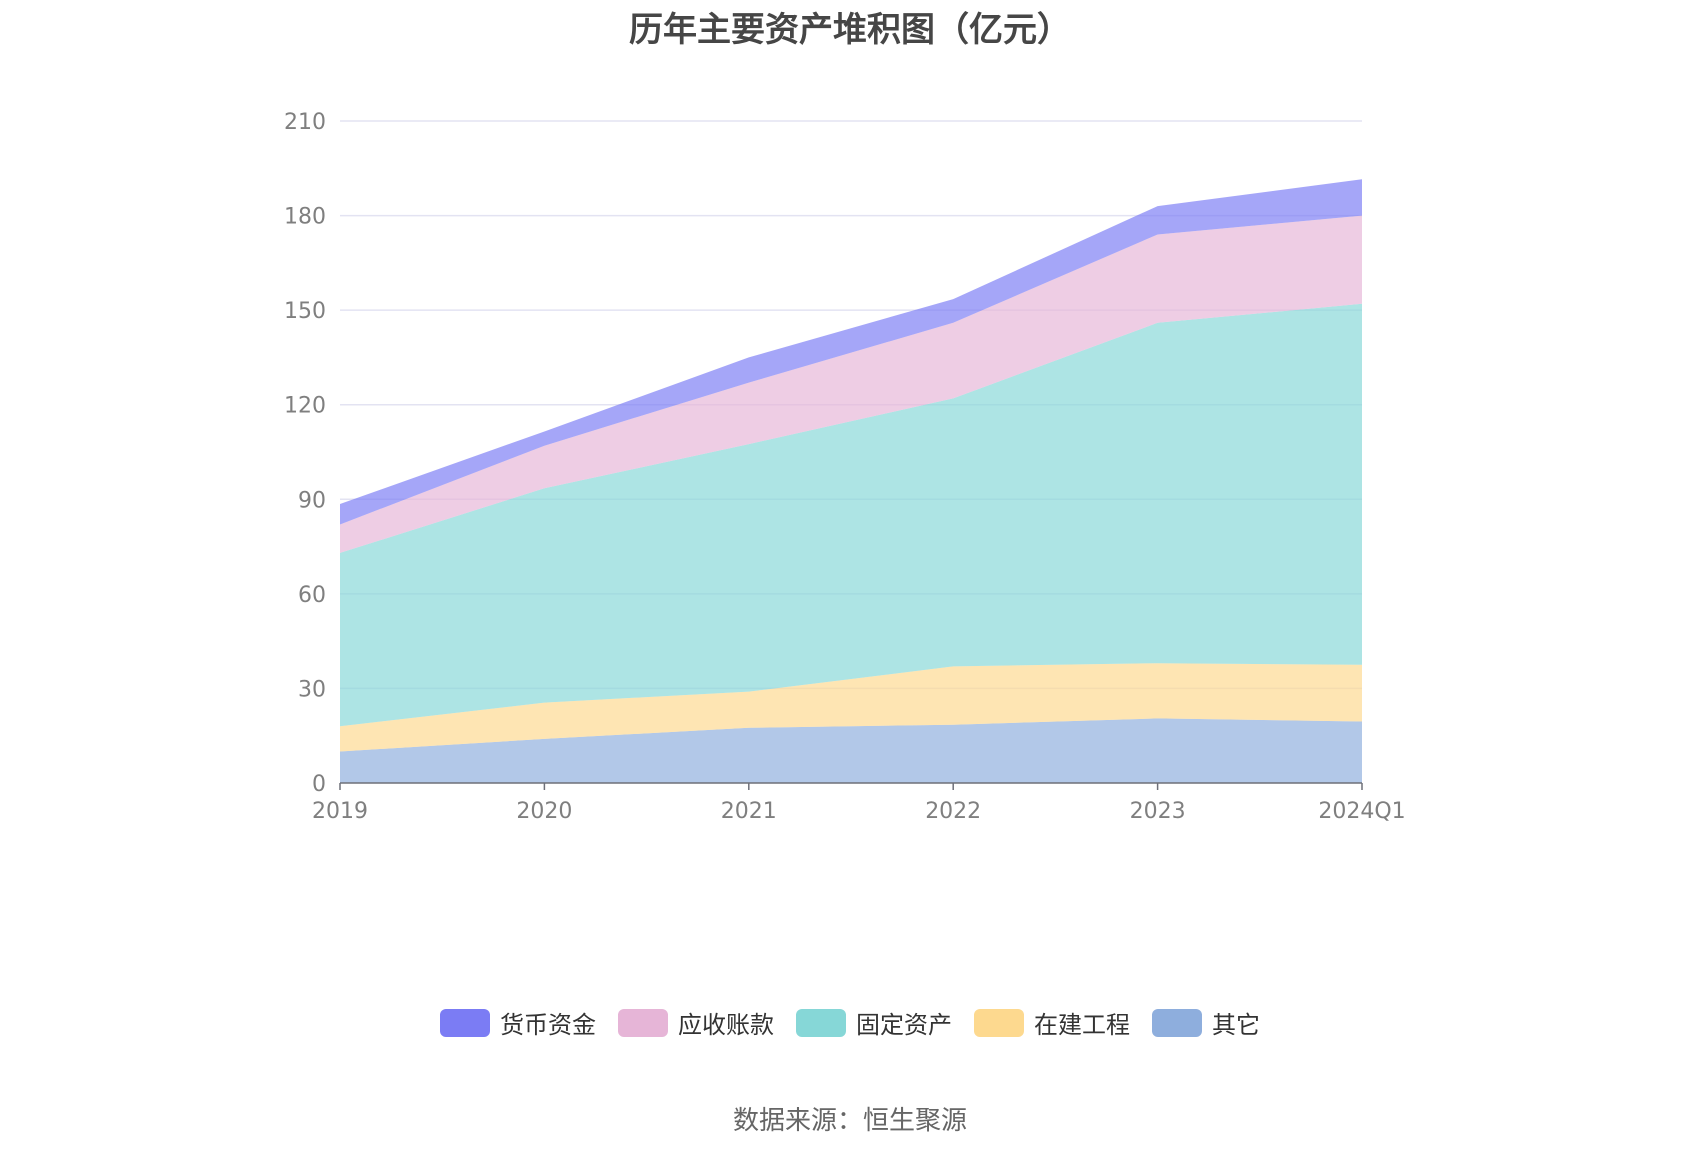  I want to click on y-tick-label: 30, so click(312, 689).